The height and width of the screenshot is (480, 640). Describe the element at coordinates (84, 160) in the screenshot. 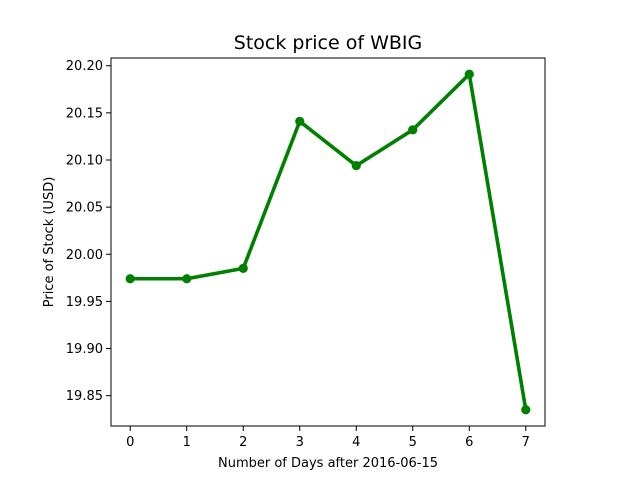

I see `y-tick-label: 20.10` at that location.